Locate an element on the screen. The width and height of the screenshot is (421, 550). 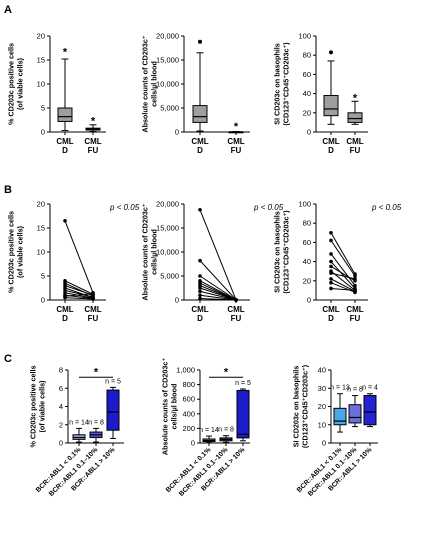
y-tick-label: 6 is located at coordinates (61, 388).